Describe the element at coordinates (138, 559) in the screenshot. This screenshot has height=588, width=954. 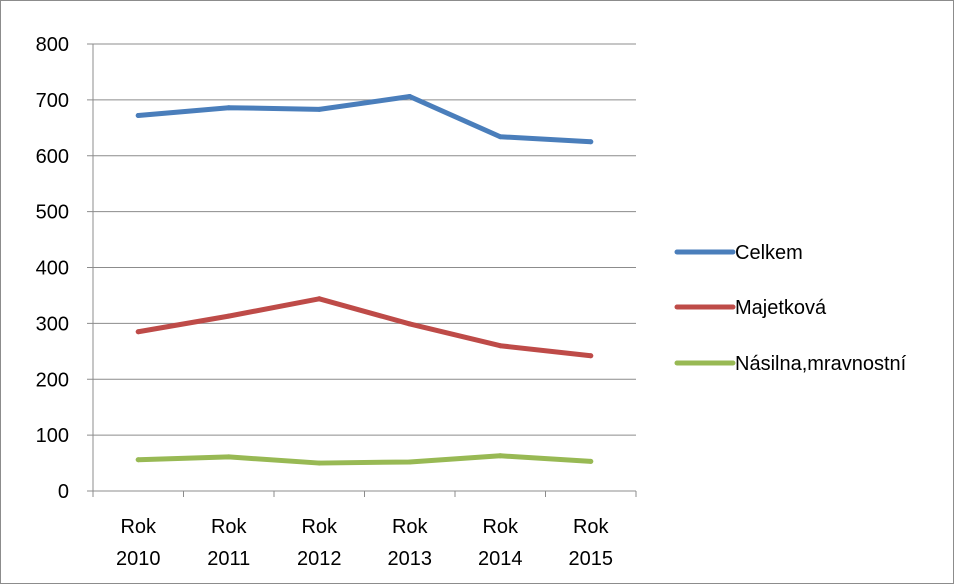
I see `x-tick-label-line: 2010` at that location.